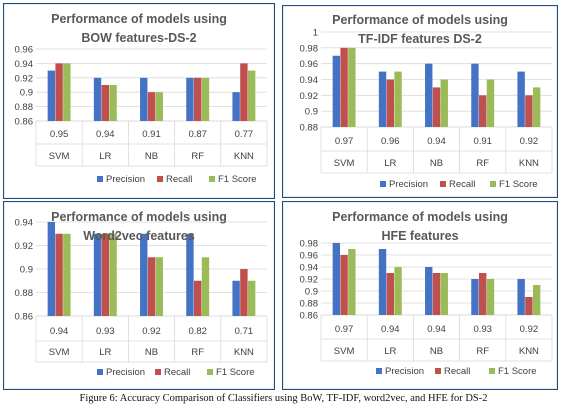  What do you see at coordinates (138, 38) in the screenshot?
I see `chart-title-line: BOW features-DS-2` at bounding box center [138, 38].